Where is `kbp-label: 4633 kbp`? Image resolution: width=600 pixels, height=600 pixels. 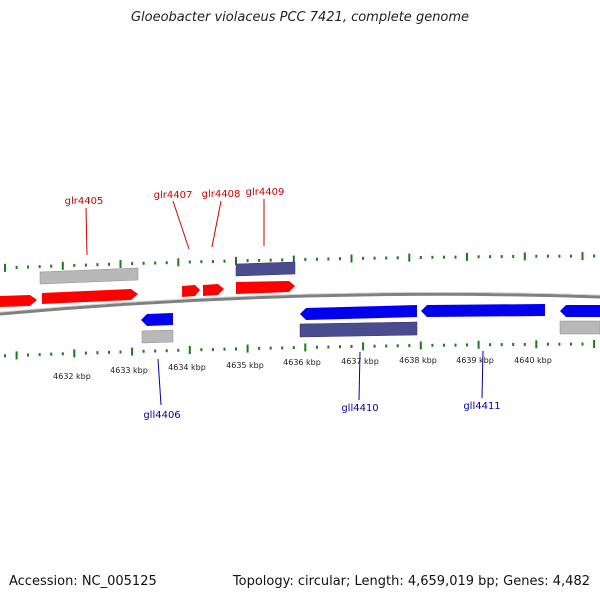 kbp-label: 4633 kbp is located at coordinates (129, 370).